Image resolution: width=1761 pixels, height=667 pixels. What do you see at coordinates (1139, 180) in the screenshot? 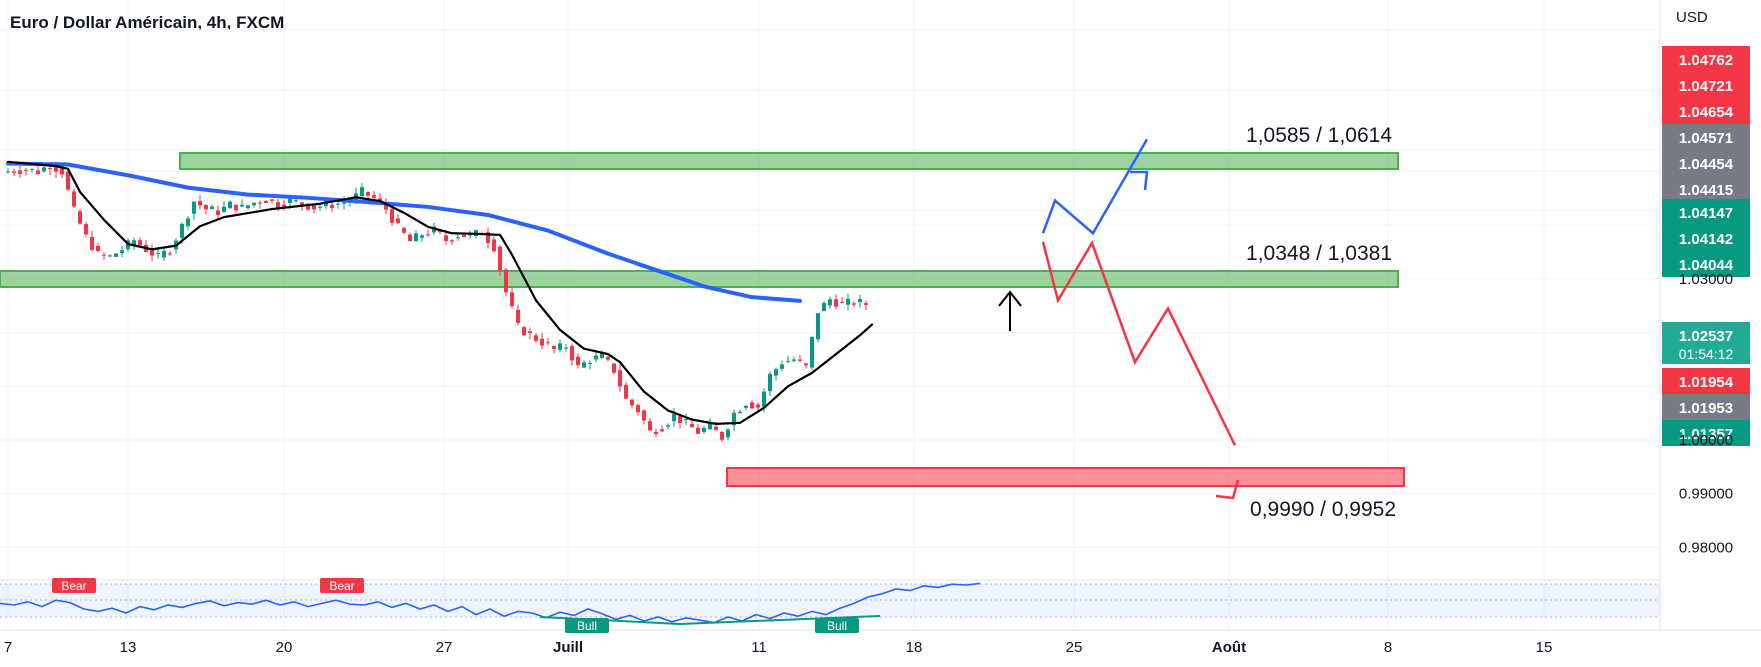
I see `projection-up-arrowhead` at bounding box center [1139, 180].